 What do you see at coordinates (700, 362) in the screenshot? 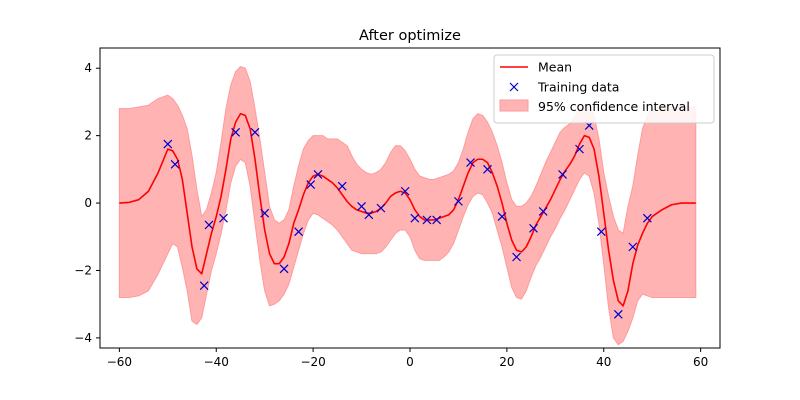
I see `x-tick-label: 60` at bounding box center [700, 362].